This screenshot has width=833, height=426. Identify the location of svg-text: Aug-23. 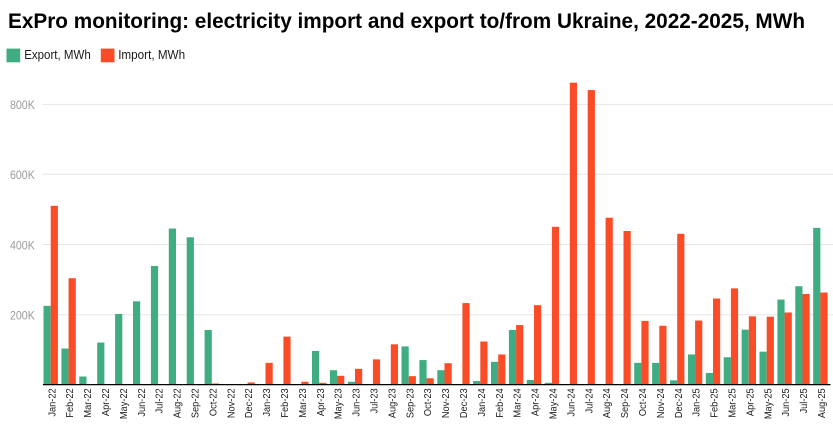
(393, 403).